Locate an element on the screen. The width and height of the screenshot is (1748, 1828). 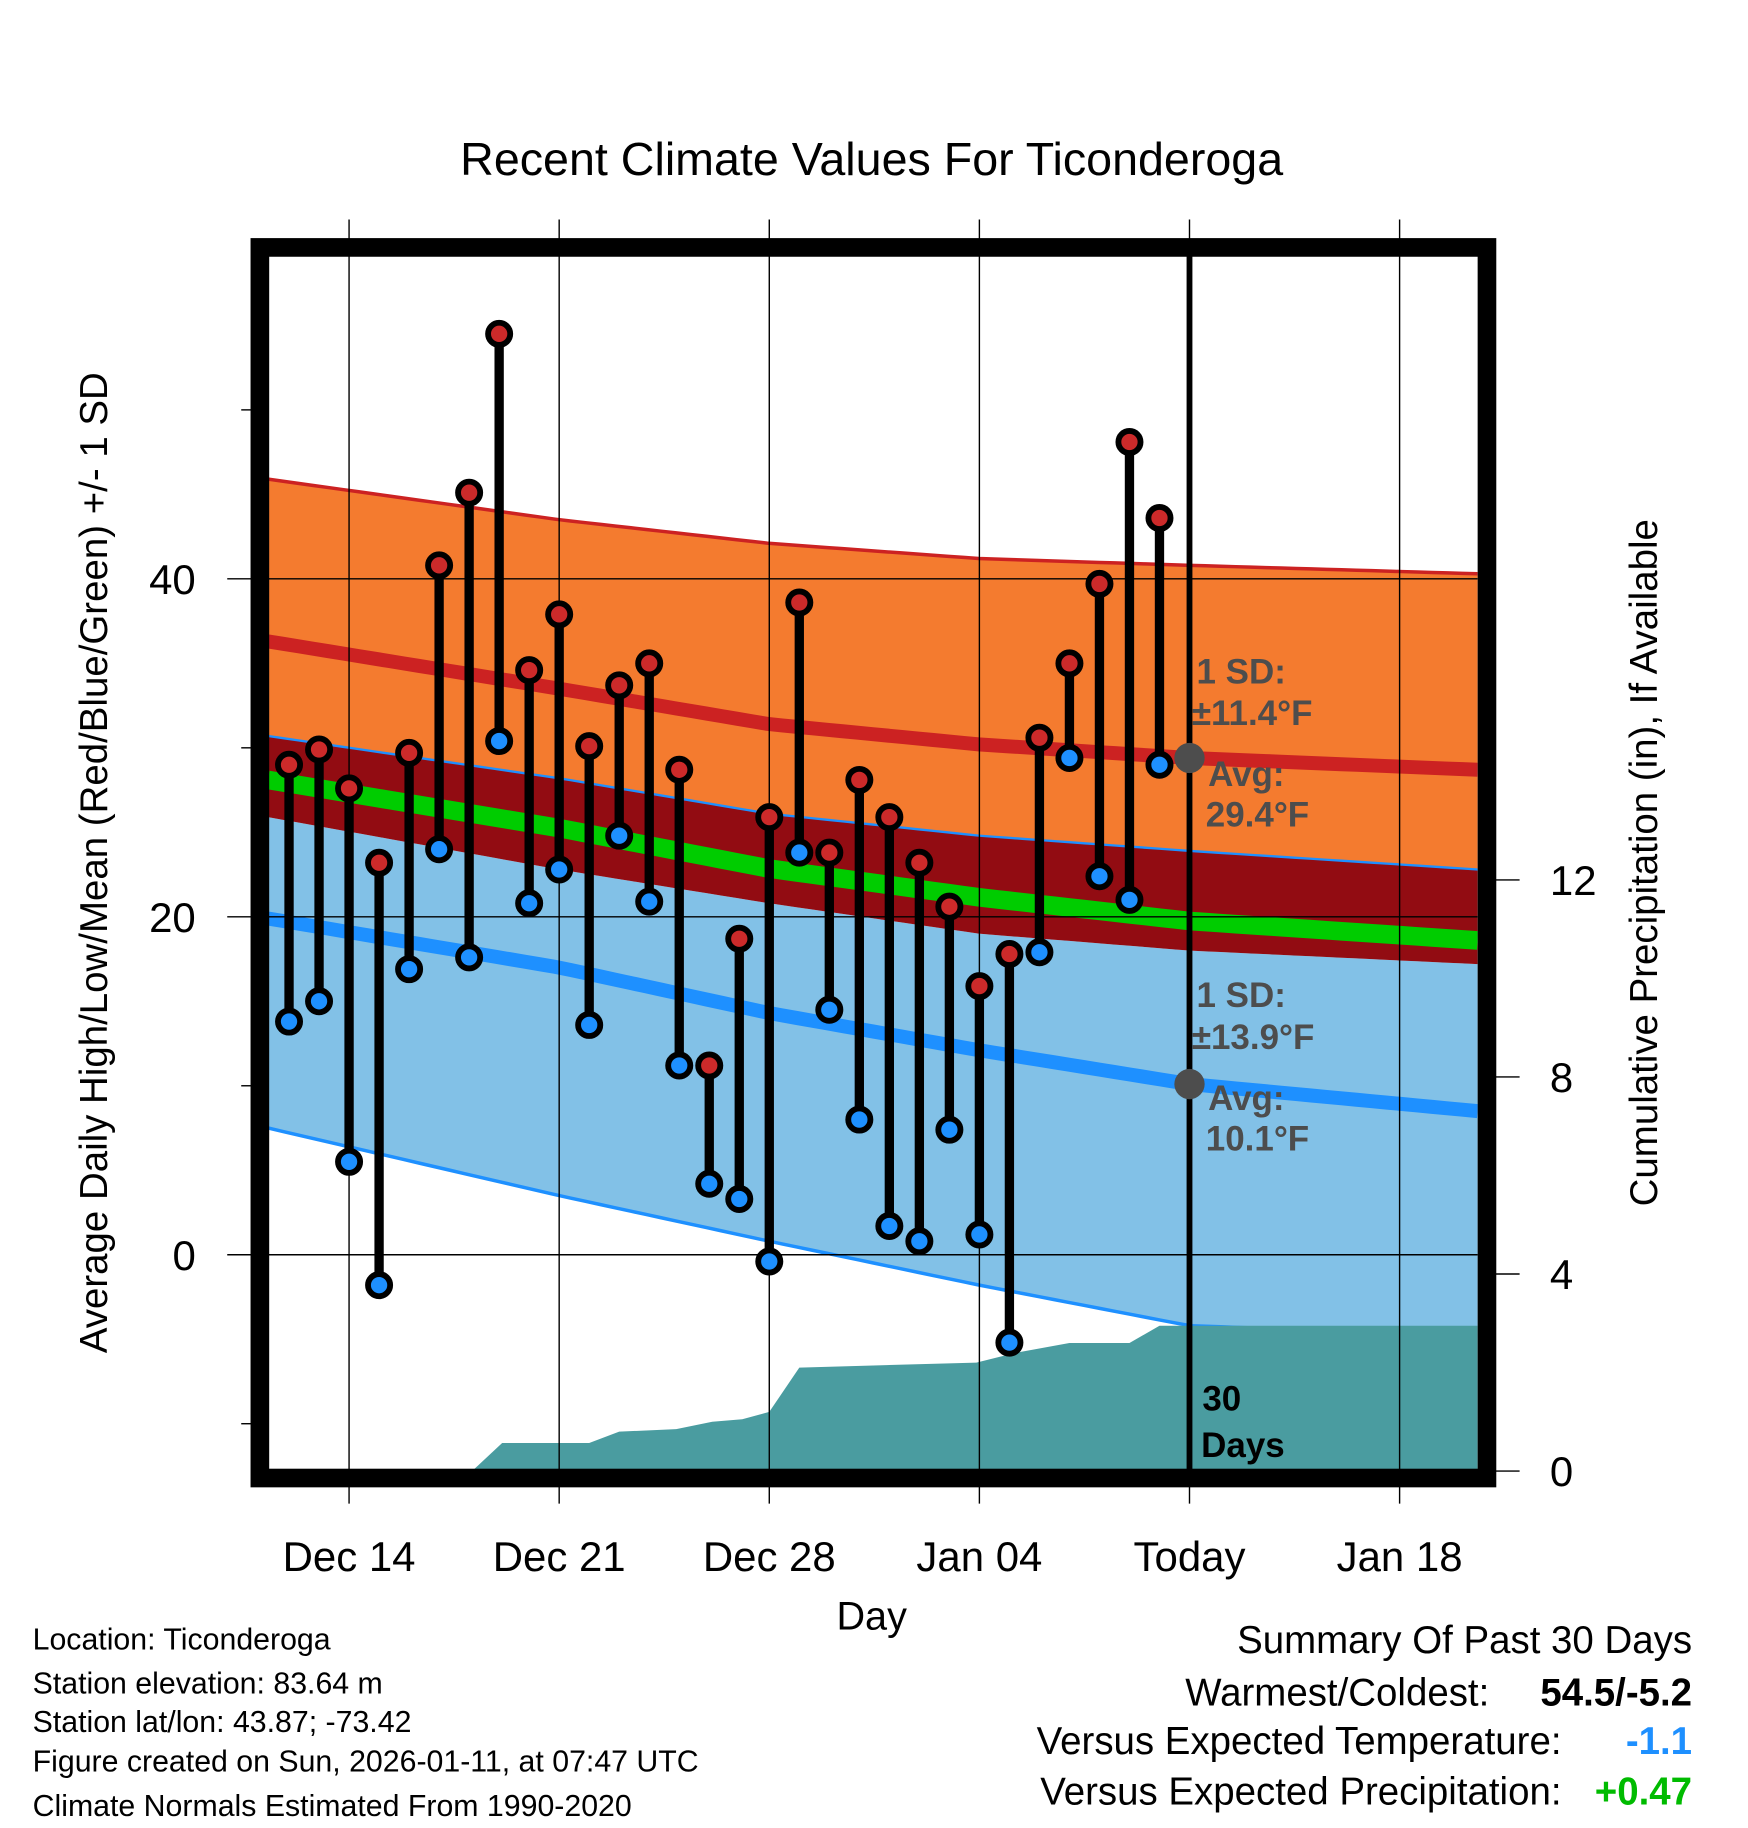
low-sd-annotation: ±13.9°F is located at coordinates (1253, 1037).